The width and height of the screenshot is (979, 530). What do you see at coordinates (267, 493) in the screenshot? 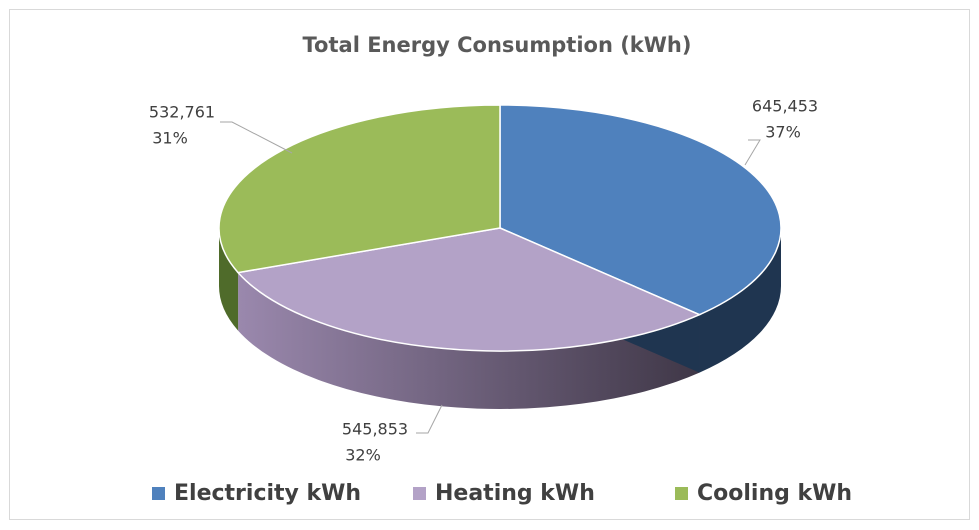
I see `legend-label: Electricity kWh` at bounding box center [267, 493].